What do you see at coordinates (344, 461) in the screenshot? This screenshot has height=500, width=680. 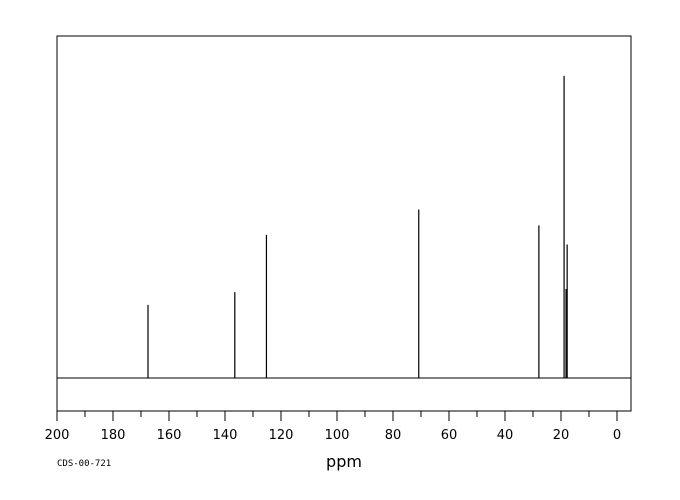 I see `x-axis-label: ppm` at bounding box center [344, 461].